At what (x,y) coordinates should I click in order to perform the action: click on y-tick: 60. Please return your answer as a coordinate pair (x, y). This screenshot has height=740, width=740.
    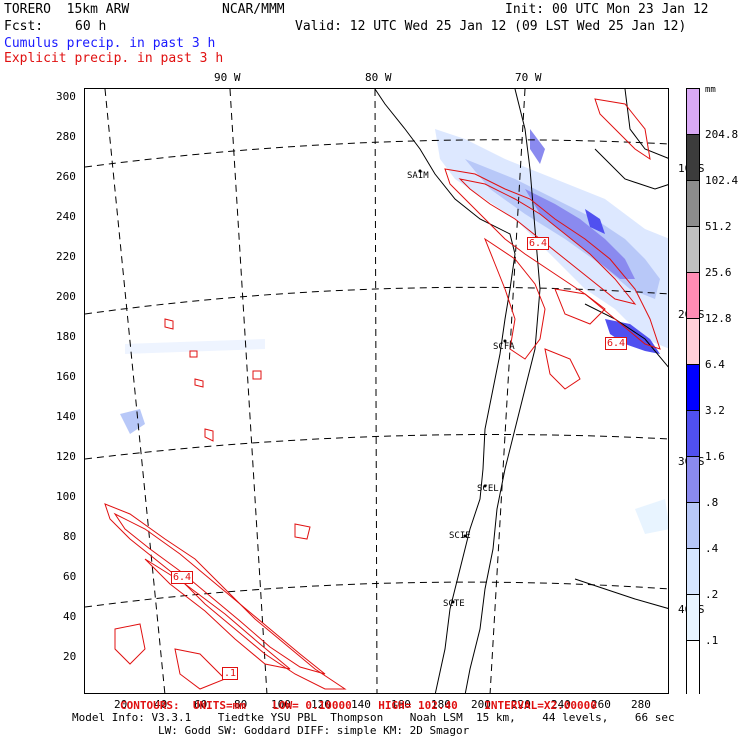
    Looking at the image, I should click on (70, 576).